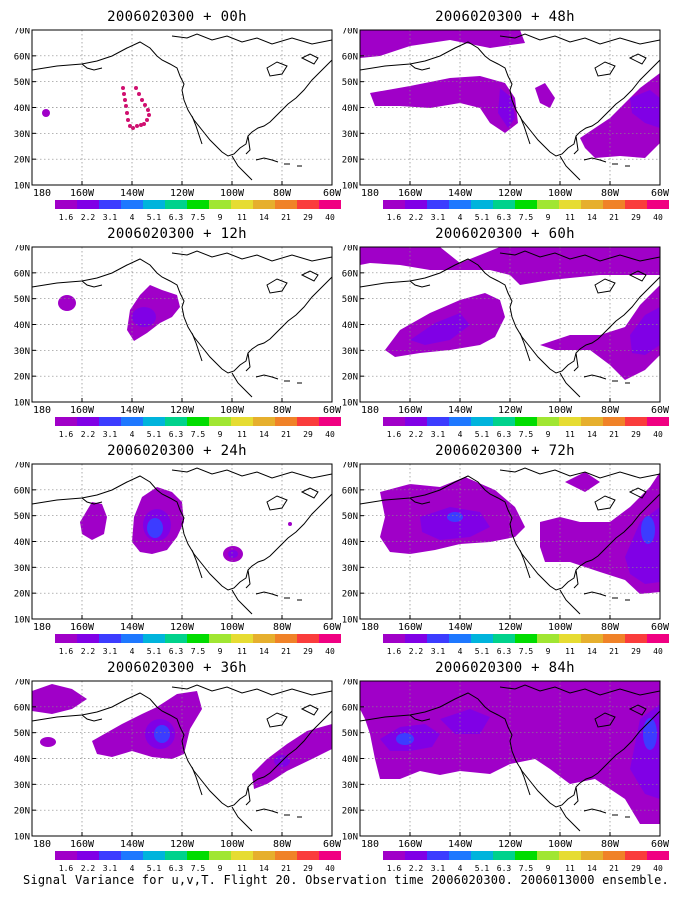 Image resolution: width=692 pixels, height=900 pixels. I want to click on y-tick-label: 60N, so click(350, 57).